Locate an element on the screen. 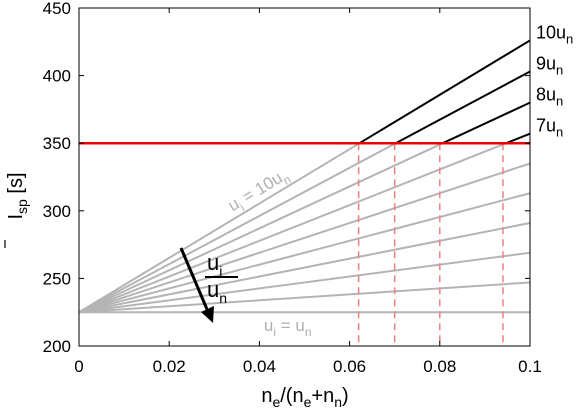  series-label-9: 9un is located at coordinates (549, 66).